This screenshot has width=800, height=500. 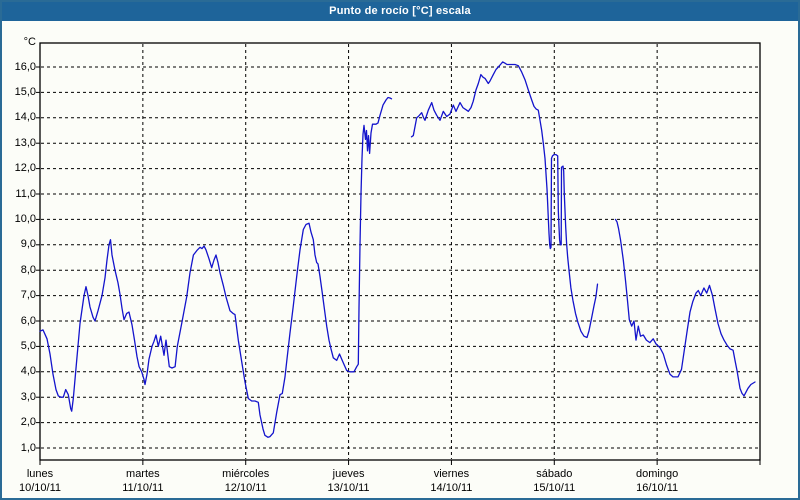 What do you see at coordinates (28, 345) in the screenshot?
I see `y-tick-label: 5,0` at bounding box center [28, 345].